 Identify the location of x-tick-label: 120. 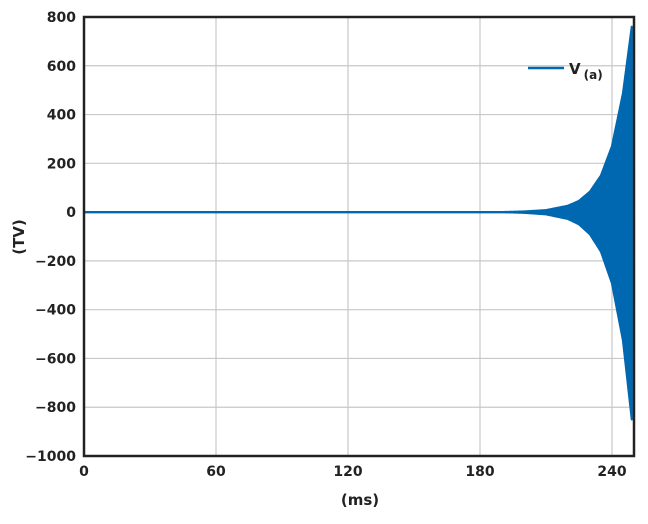
(347, 472).